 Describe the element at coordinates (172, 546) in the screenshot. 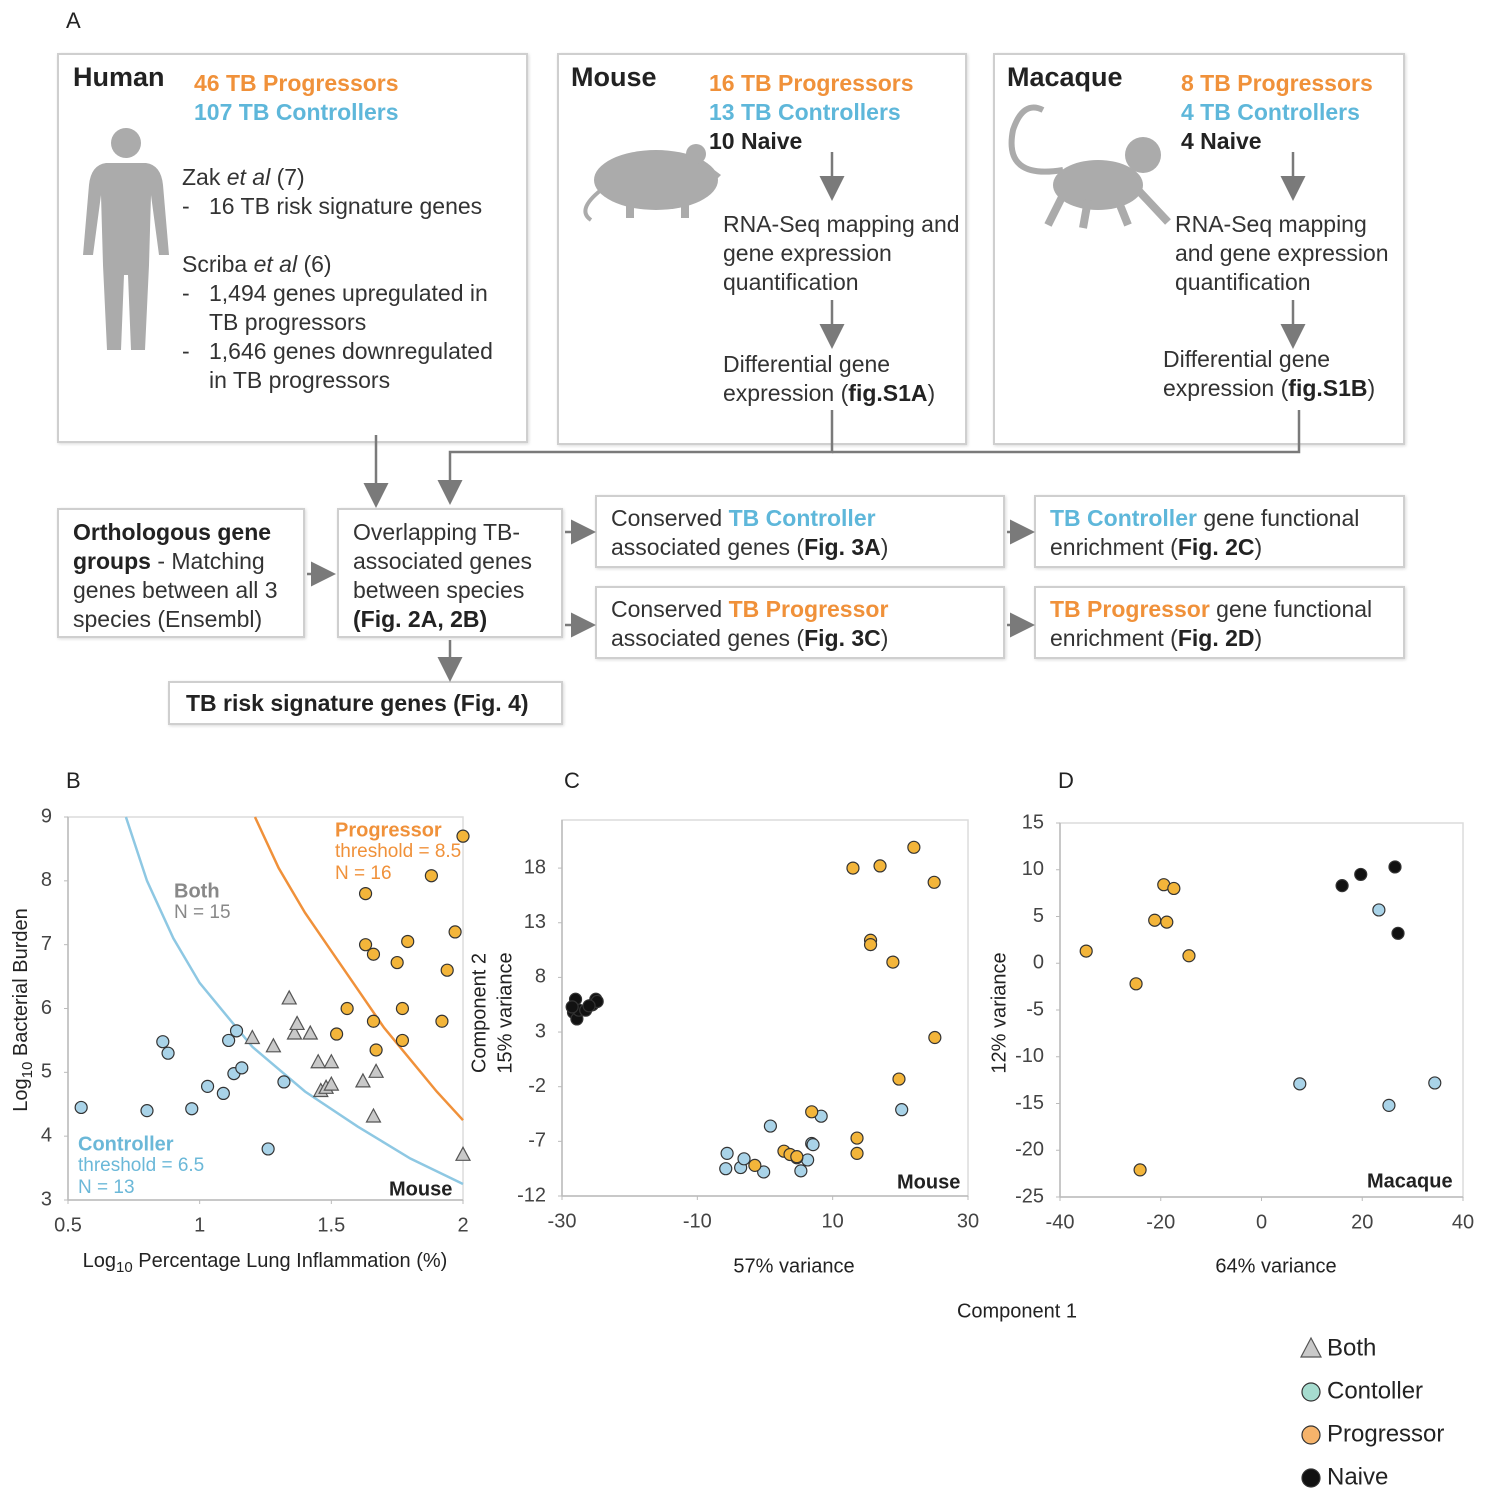

I see `text-run: Orthologous gene groups` at that location.